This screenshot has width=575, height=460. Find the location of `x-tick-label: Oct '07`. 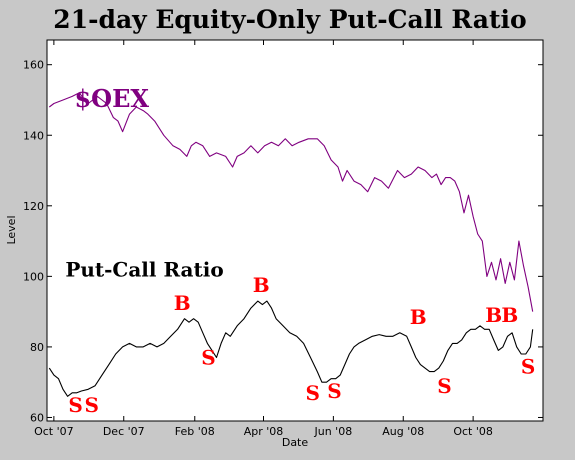

x-tick-label: Oct '07 is located at coordinates (54, 431).